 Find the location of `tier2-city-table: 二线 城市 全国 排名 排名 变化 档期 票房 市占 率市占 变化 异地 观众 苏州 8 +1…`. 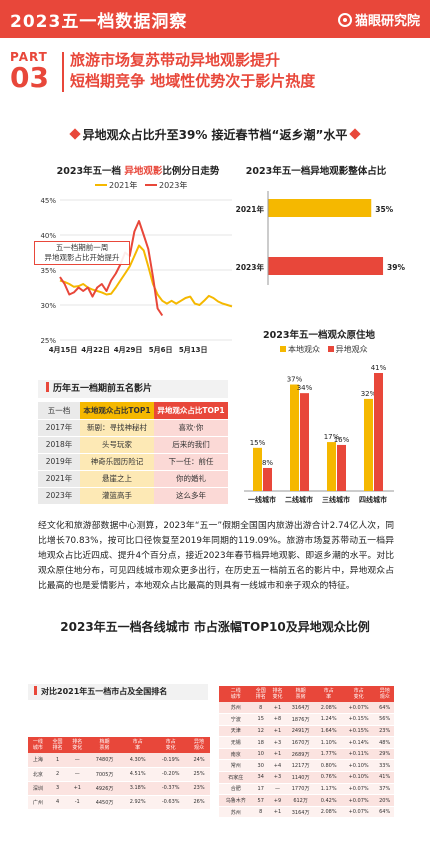

tier2-city-table: 二线 城市 全国 排名 排名 变化 档期 票房 市占 率市占 变化 异地 观众 苏州 8 +1… is located at coordinates (306, 752).